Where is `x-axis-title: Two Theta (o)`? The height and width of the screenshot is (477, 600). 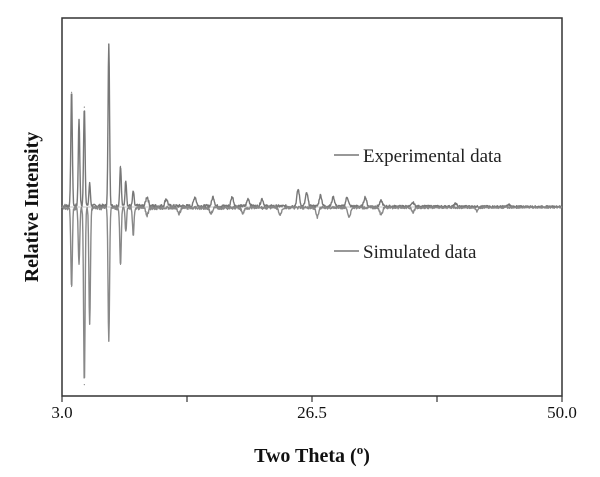 x-axis-title: Two Theta (o) is located at coordinates (312, 454).